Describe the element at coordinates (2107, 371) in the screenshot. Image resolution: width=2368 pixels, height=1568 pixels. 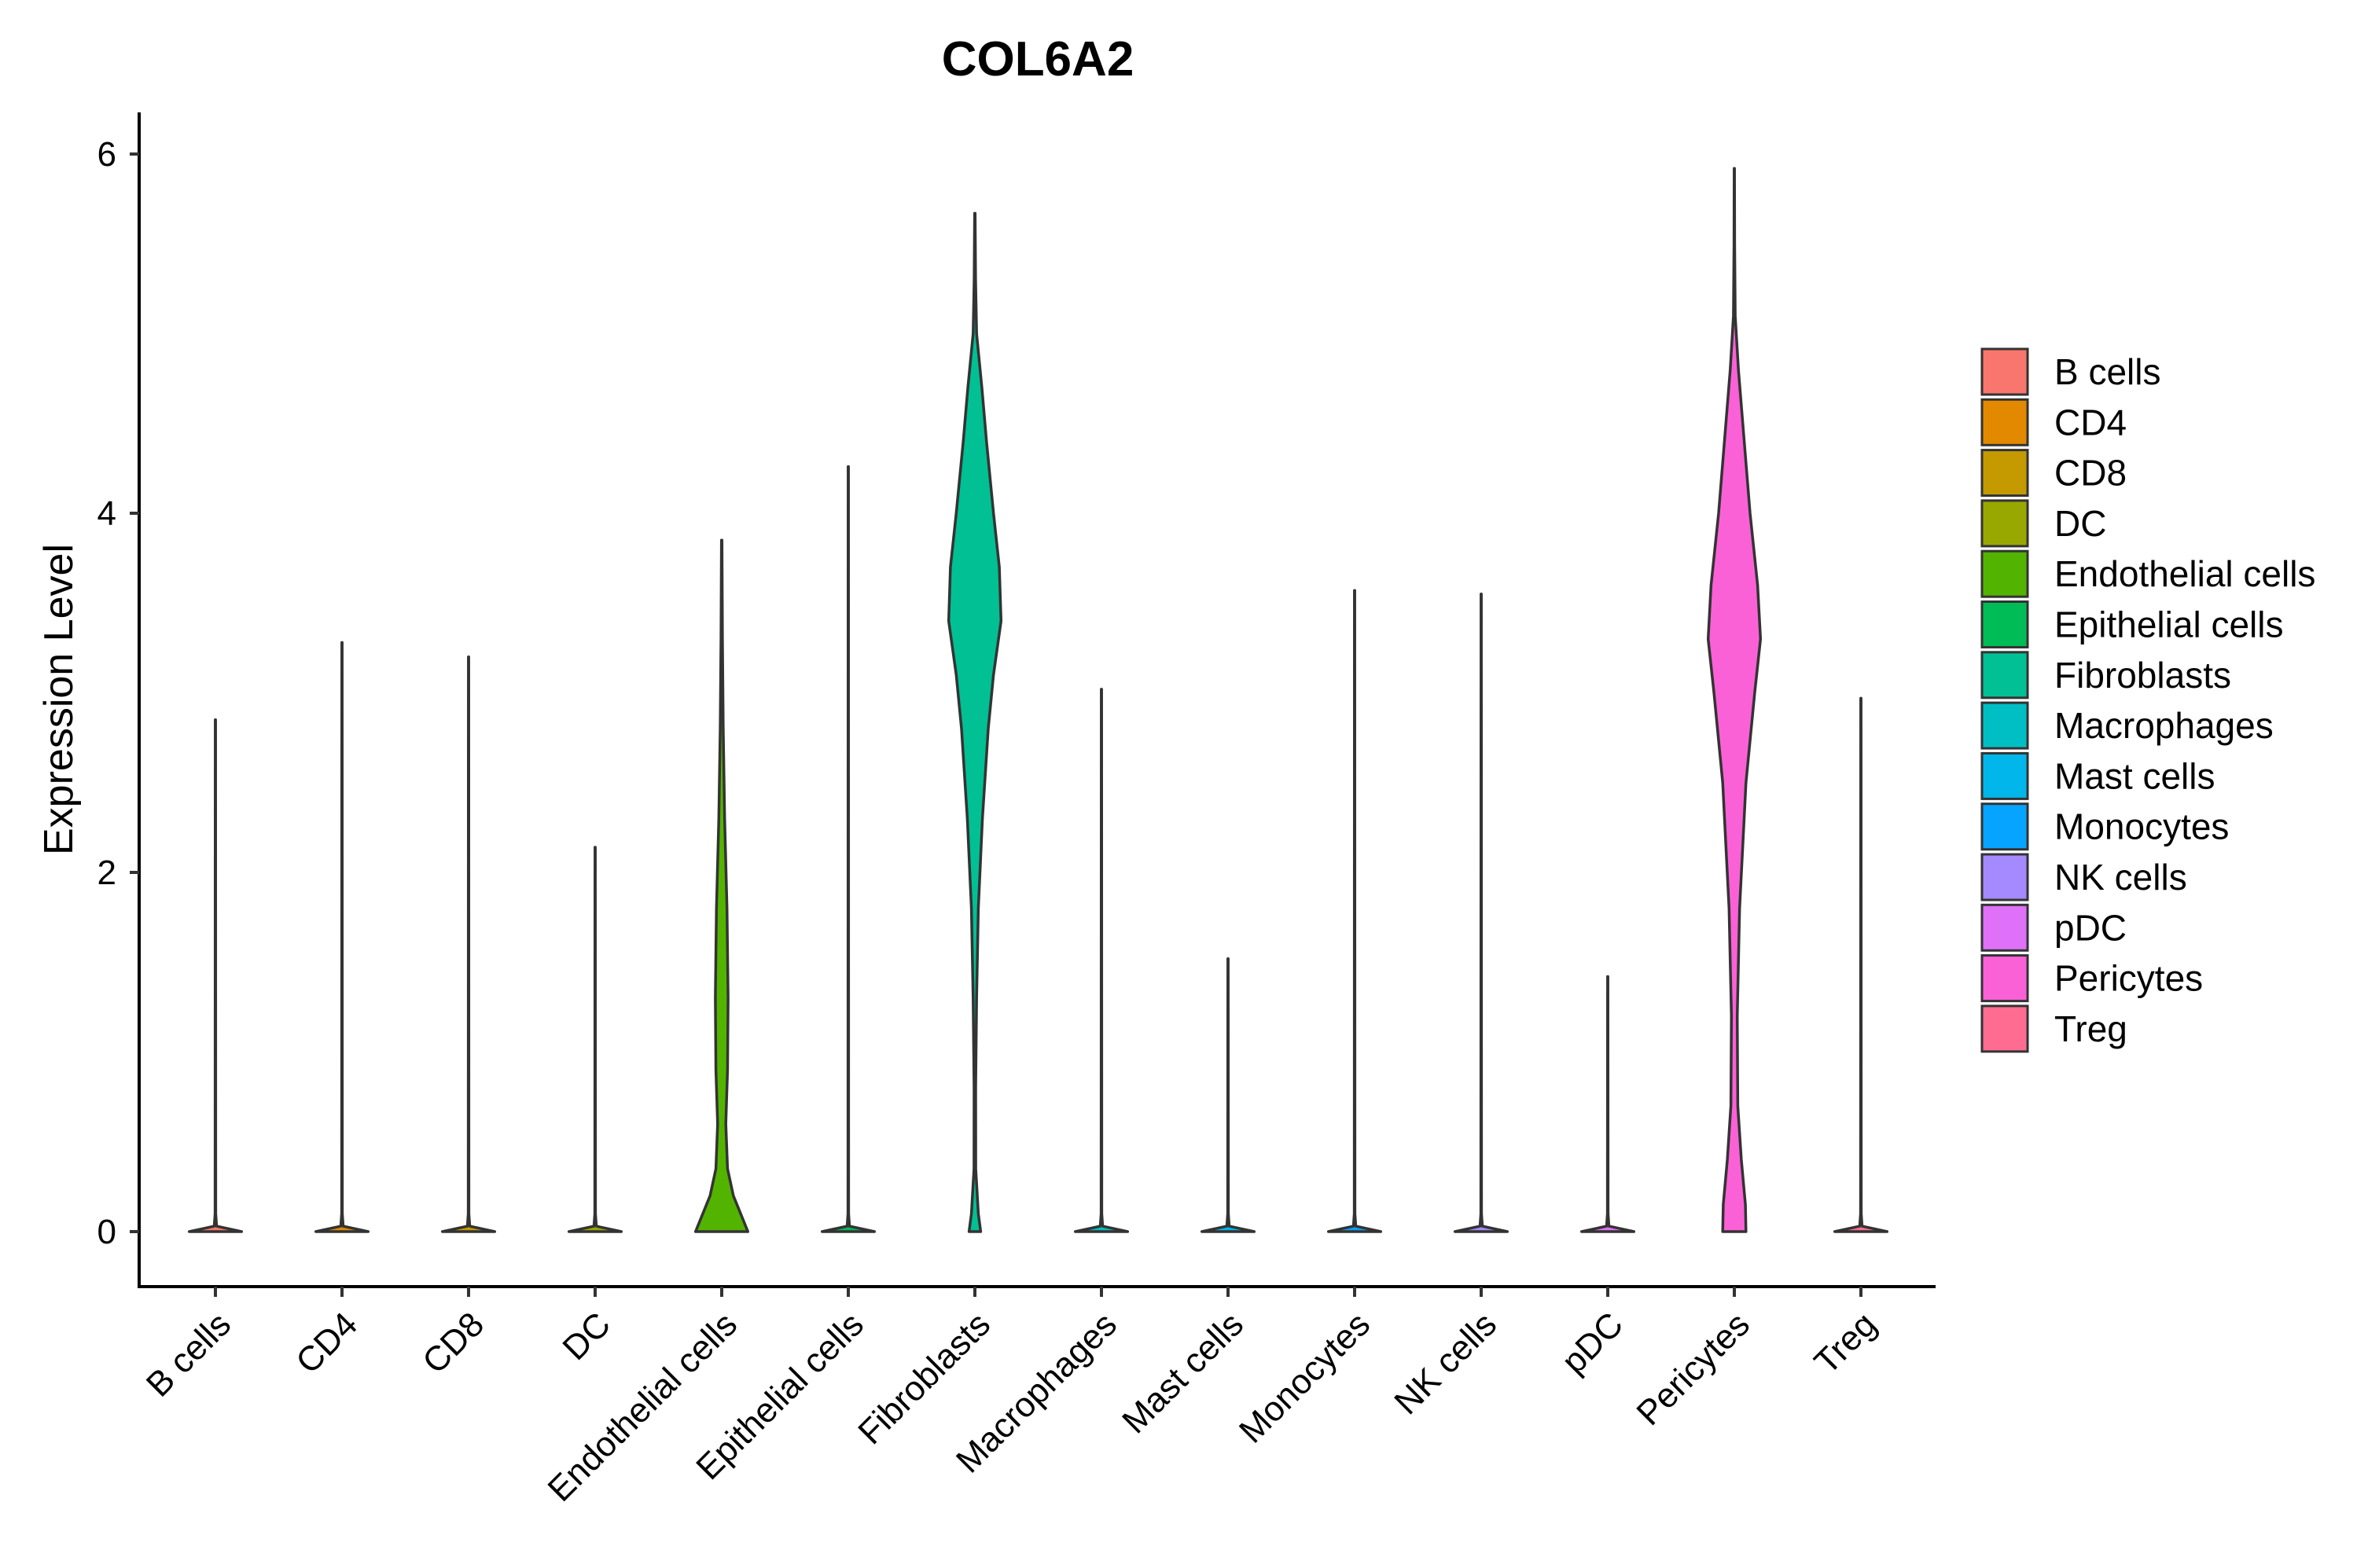
I see `legend-label: B cells` at that location.